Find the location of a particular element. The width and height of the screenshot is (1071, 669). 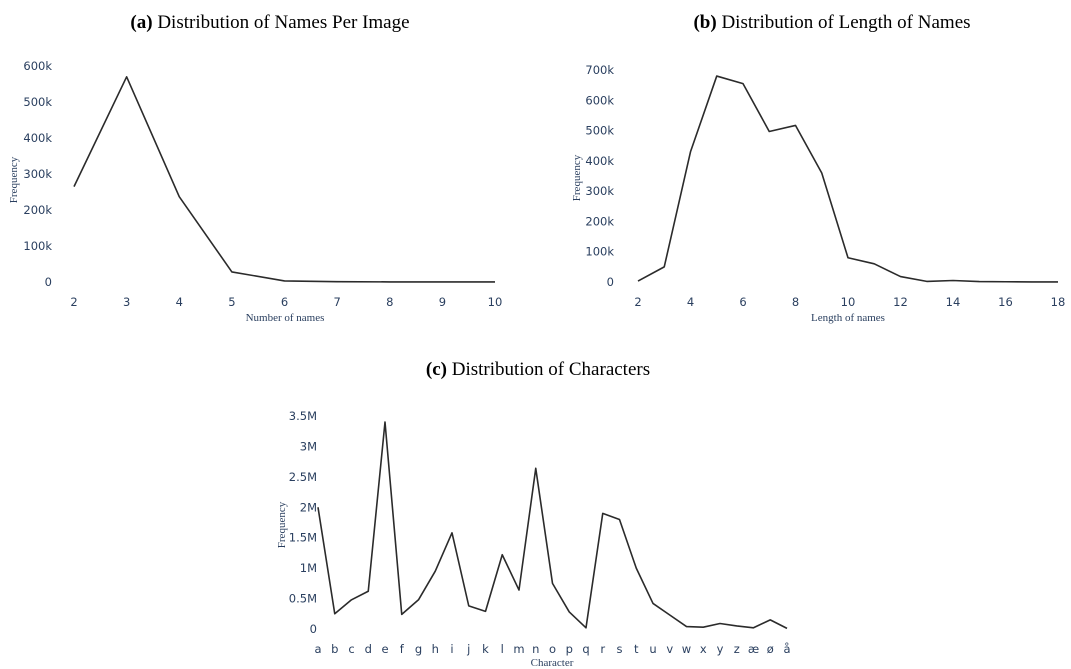

panel-b-series-line is located at coordinates (848, 179).